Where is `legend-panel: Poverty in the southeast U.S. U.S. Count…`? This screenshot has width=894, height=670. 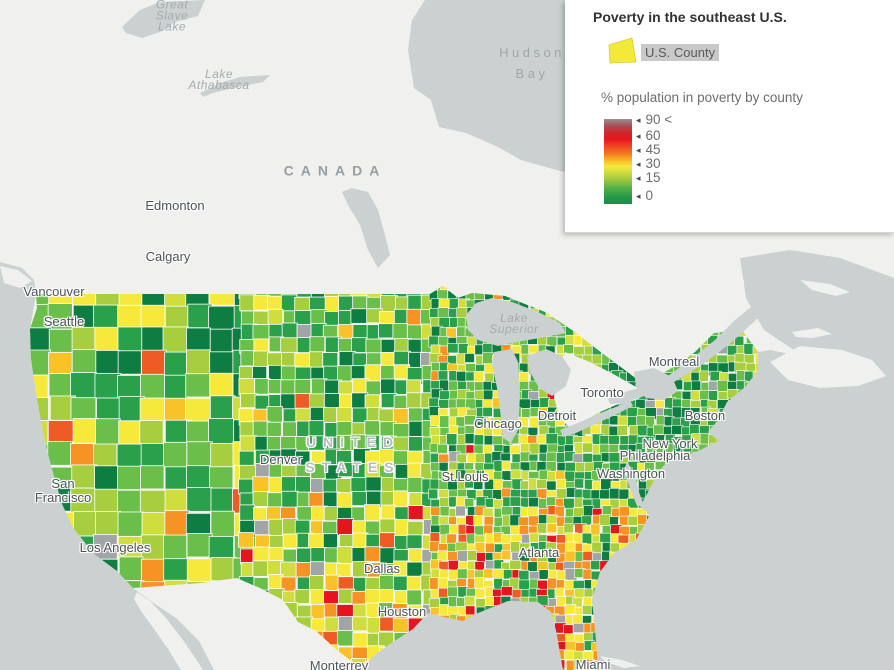
legend-panel: Poverty in the southeast U.S. U.S. Count… is located at coordinates (729, 116).